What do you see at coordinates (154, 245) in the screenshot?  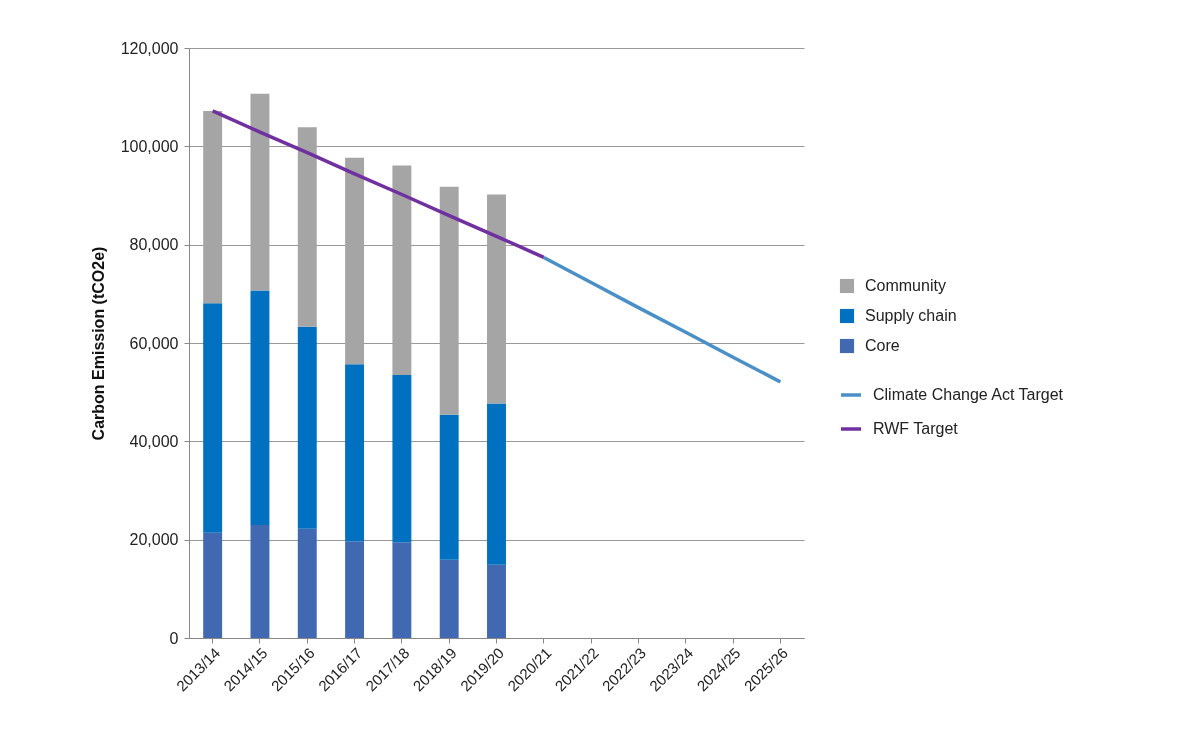 I see `y-tick-label: 80,000` at bounding box center [154, 245].